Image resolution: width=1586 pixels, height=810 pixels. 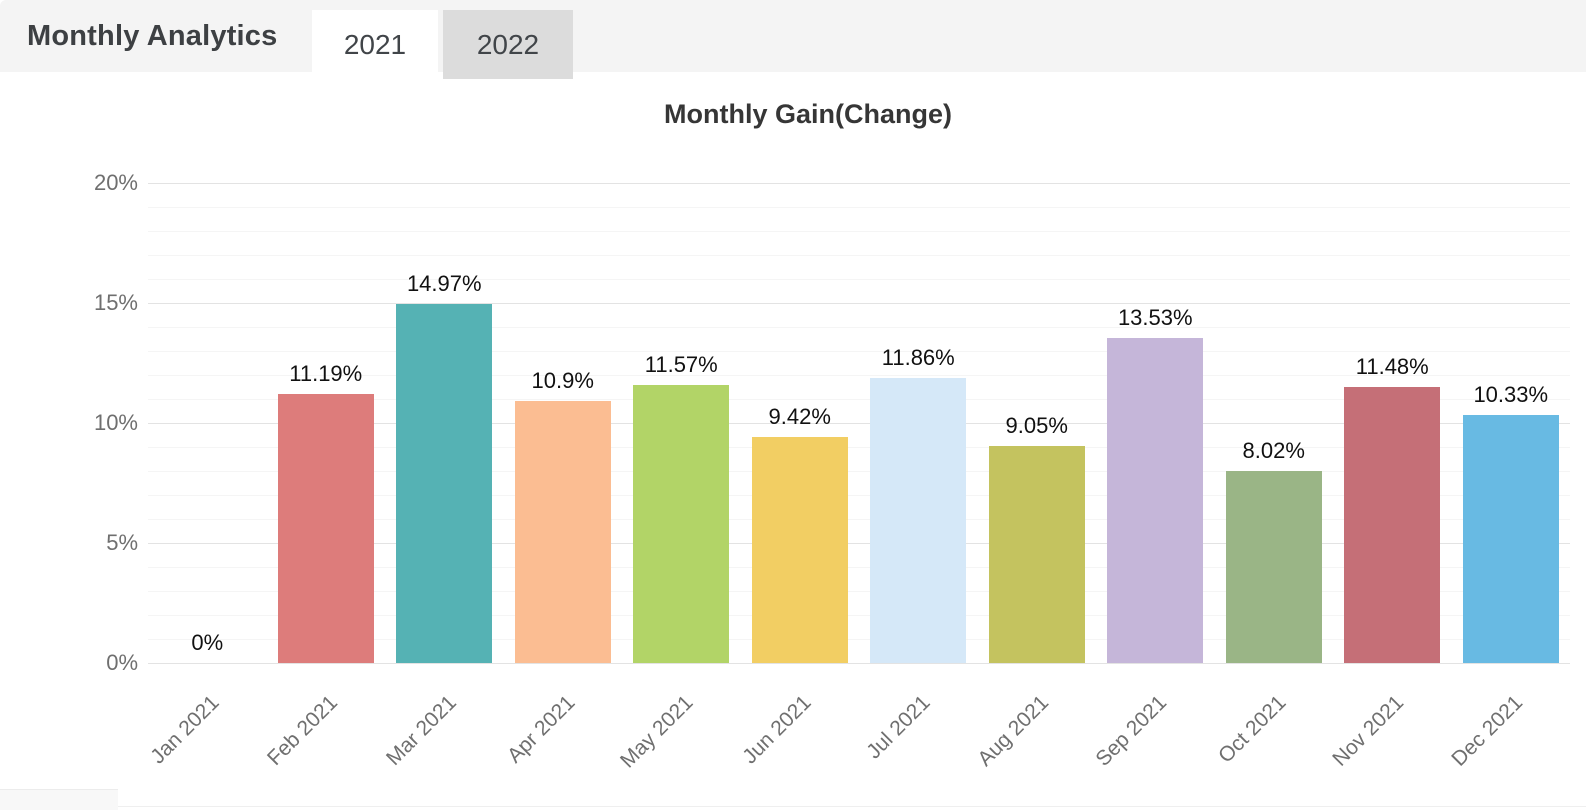 I want to click on next-section-edge, so click(x=59, y=799).